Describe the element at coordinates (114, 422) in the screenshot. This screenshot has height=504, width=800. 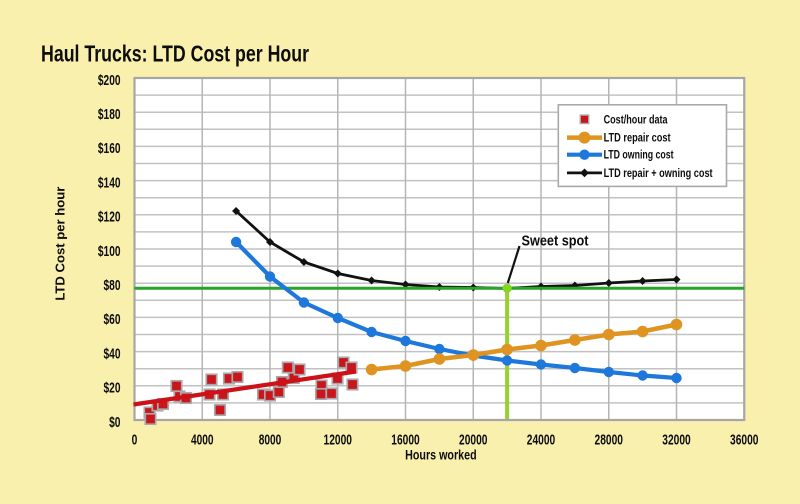
I see `svg-text: $0` at that location.